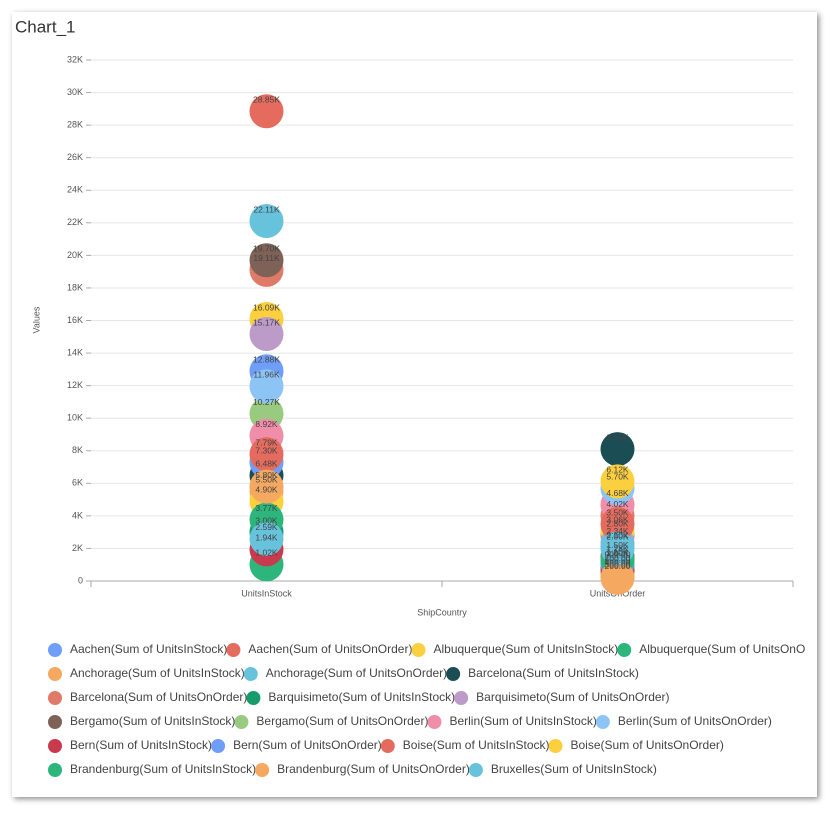 The width and height of the screenshot is (837, 817). What do you see at coordinates (266, 209) in the screenshot?
I see `data-label: 22.11K` at bounding box center [266, 209].